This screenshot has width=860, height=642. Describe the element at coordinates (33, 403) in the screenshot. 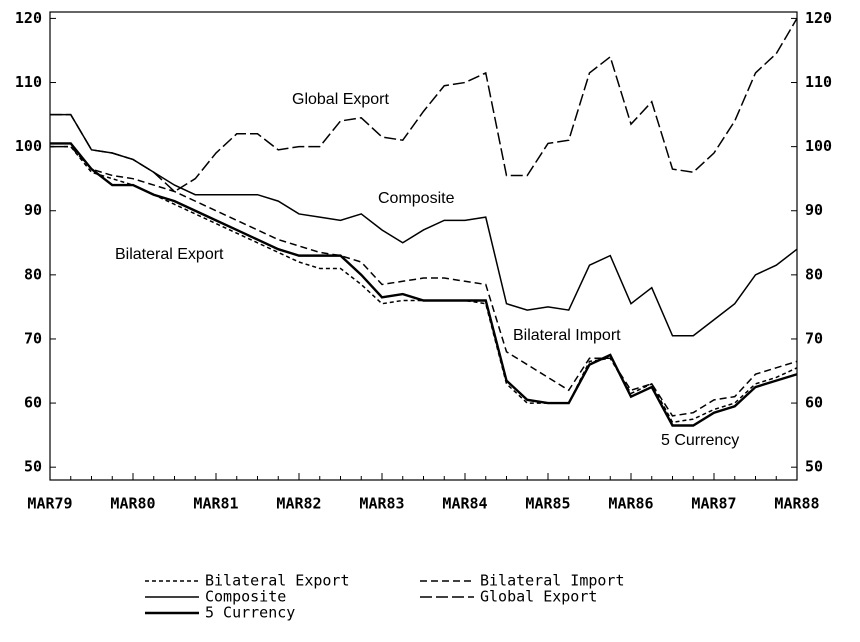

I see `y-tick-label: 60` at that location.